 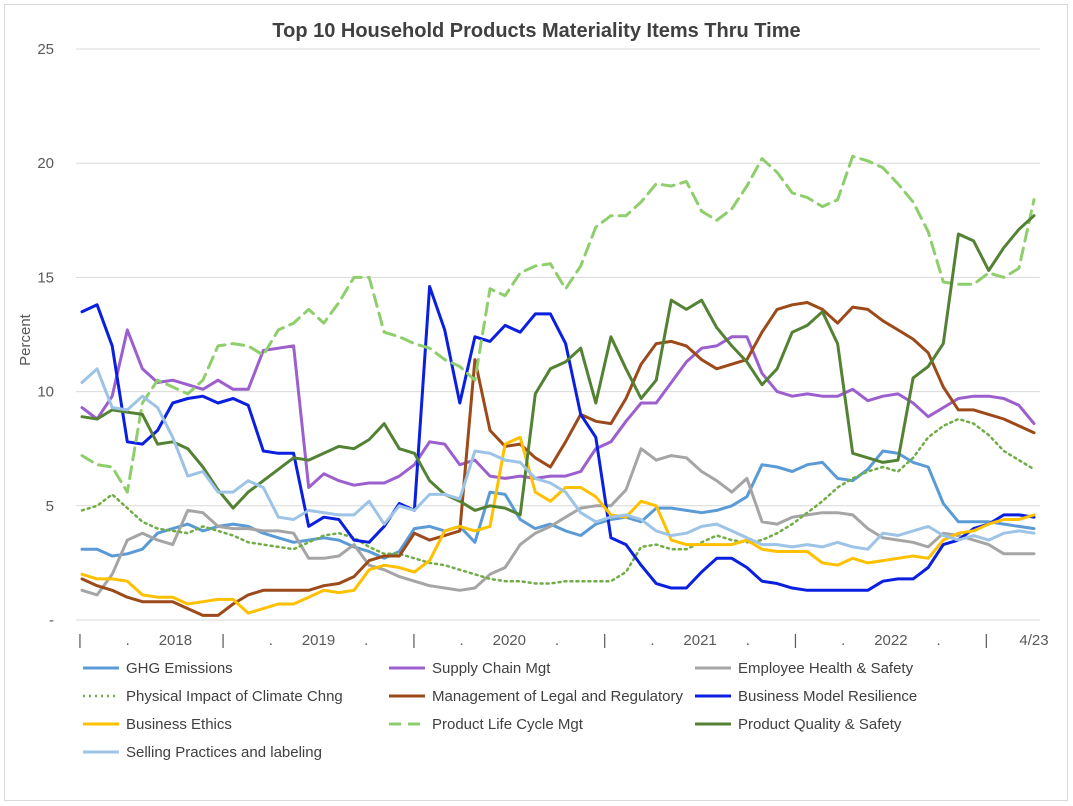 What do you see at coordinates (45, 163) in the screenshot?
I see `y-tick-label: 20` at bounding box center [45, 163].